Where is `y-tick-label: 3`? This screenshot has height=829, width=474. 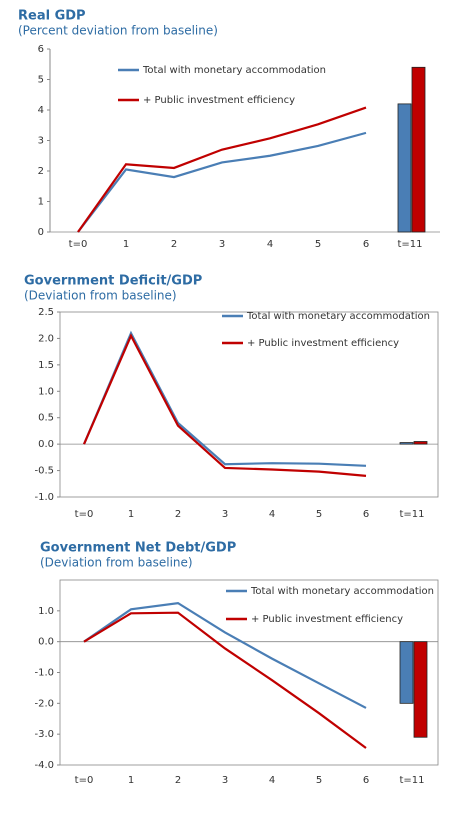
y-tick-label: 3 is located at coordinates (41, 141).